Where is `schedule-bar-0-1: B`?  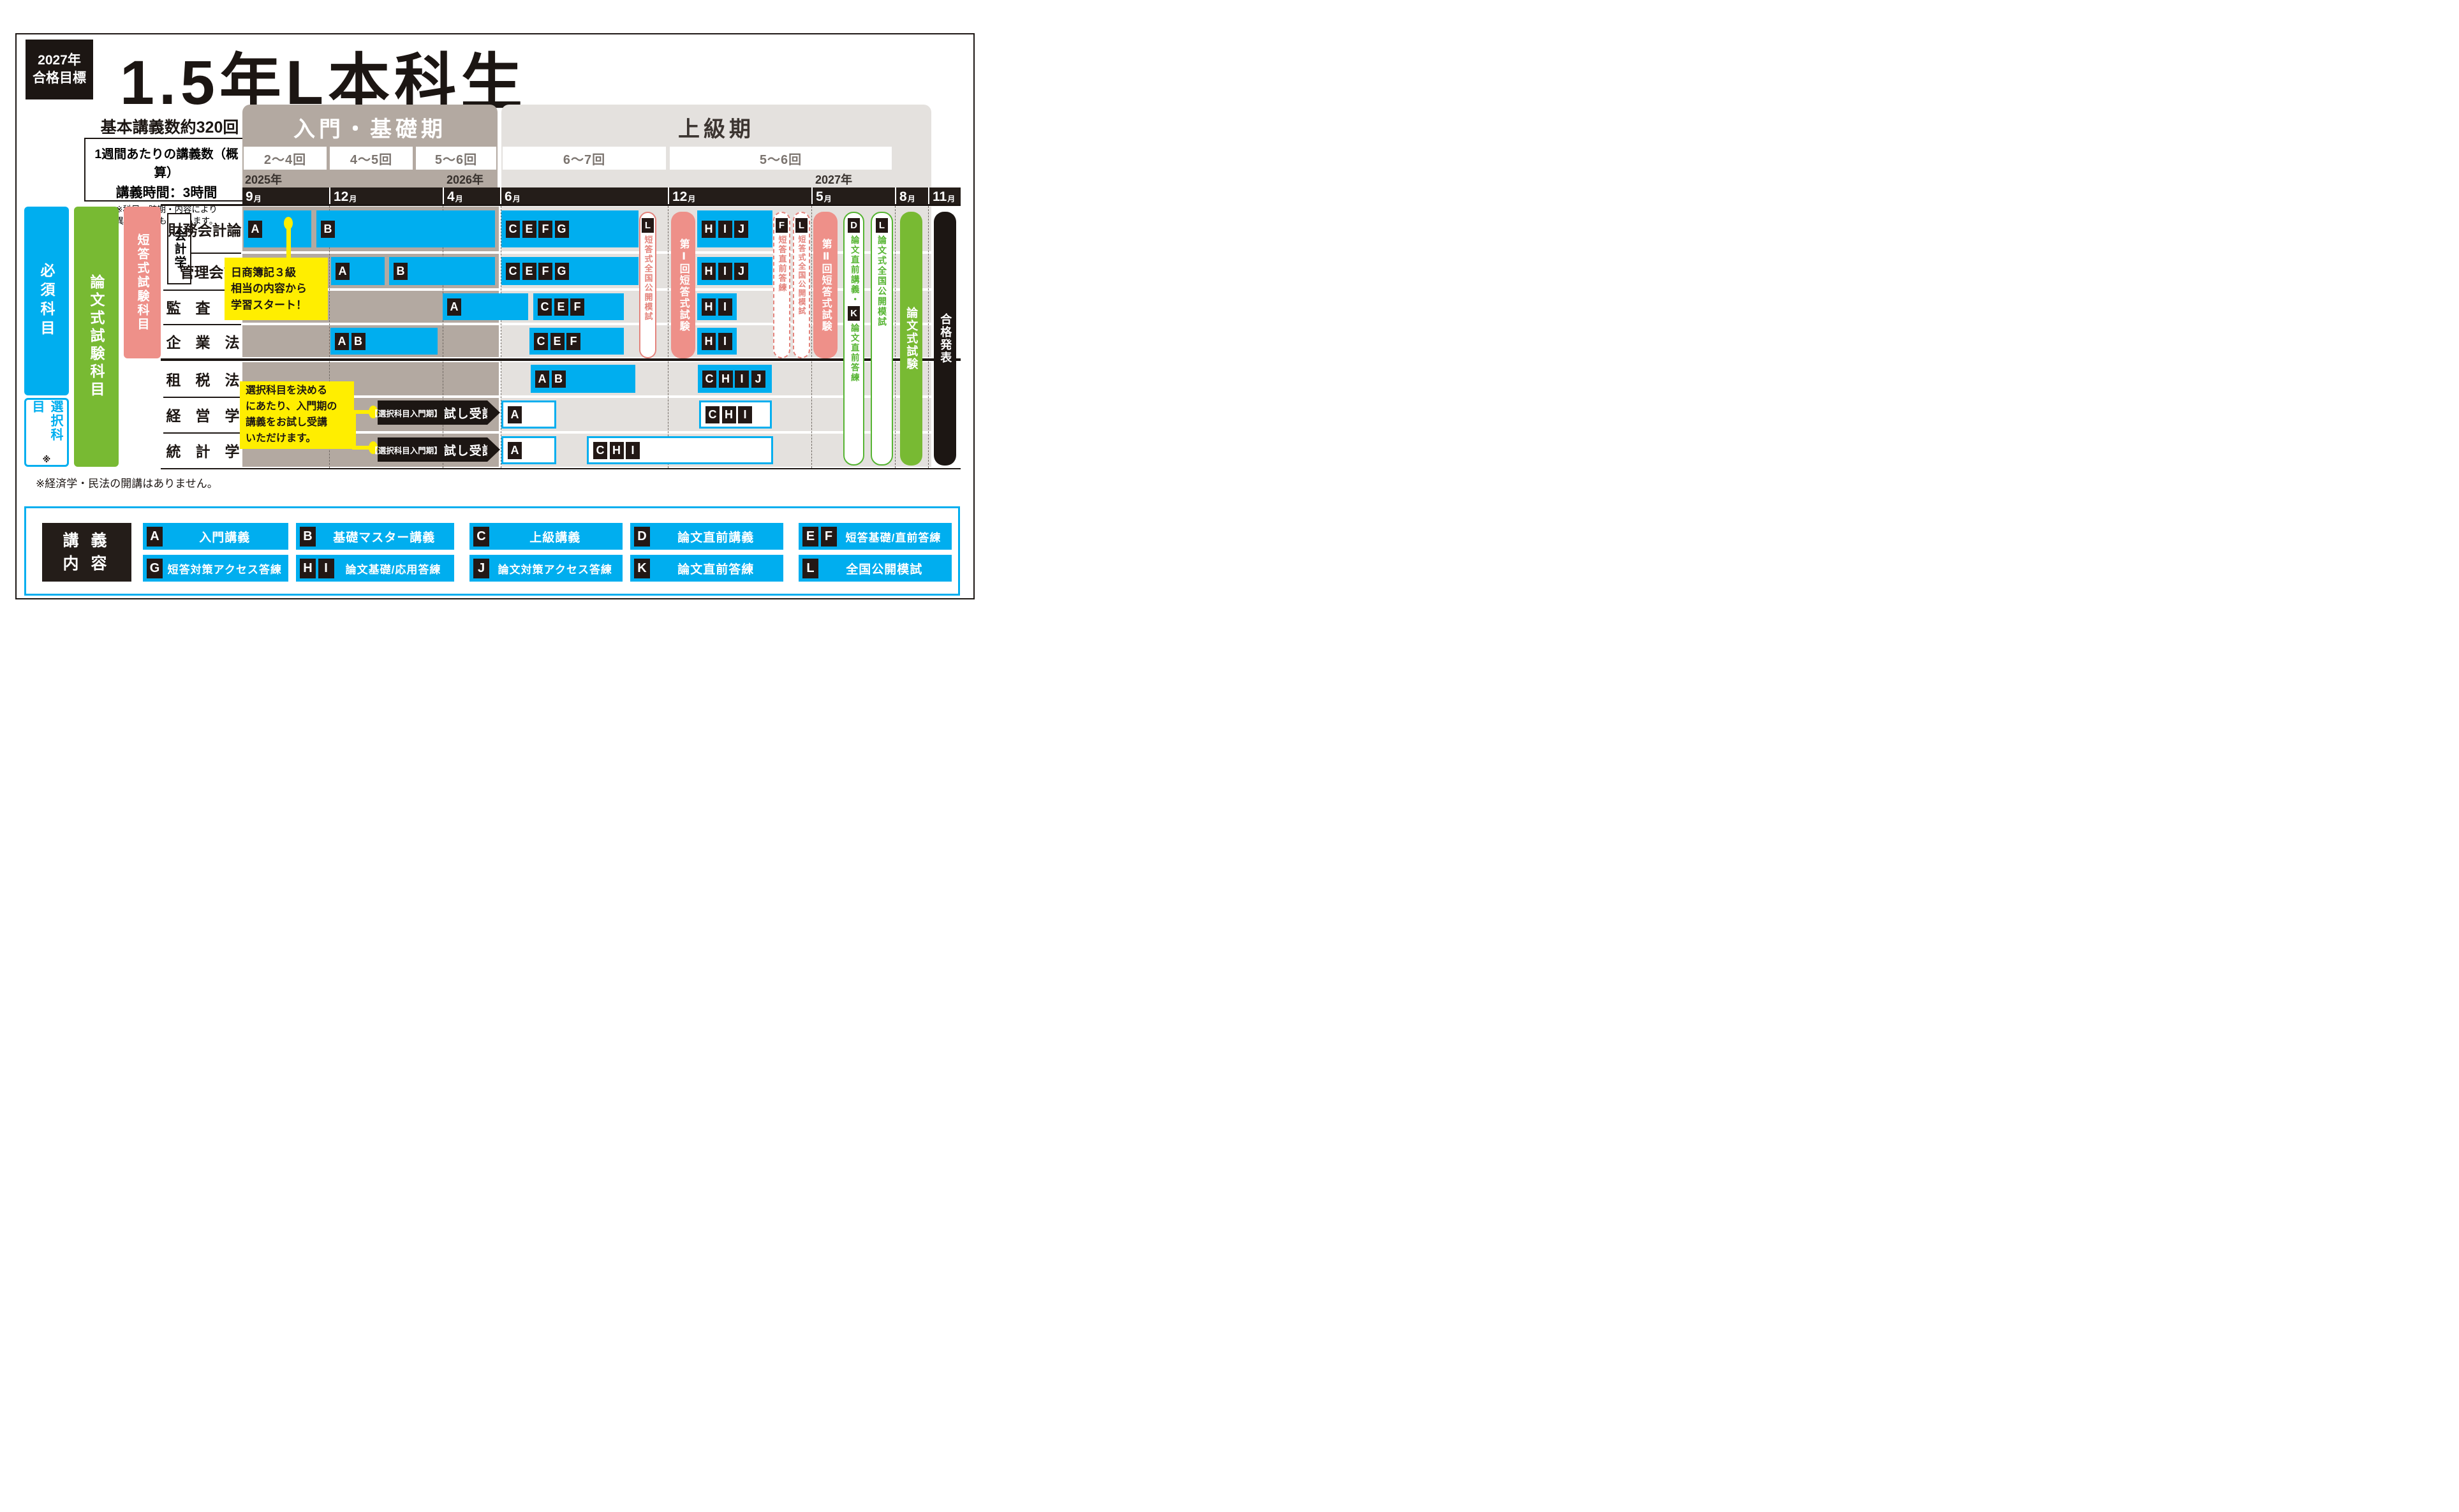 schedule-bar-0-1: B is located at coordinates (405, 228).